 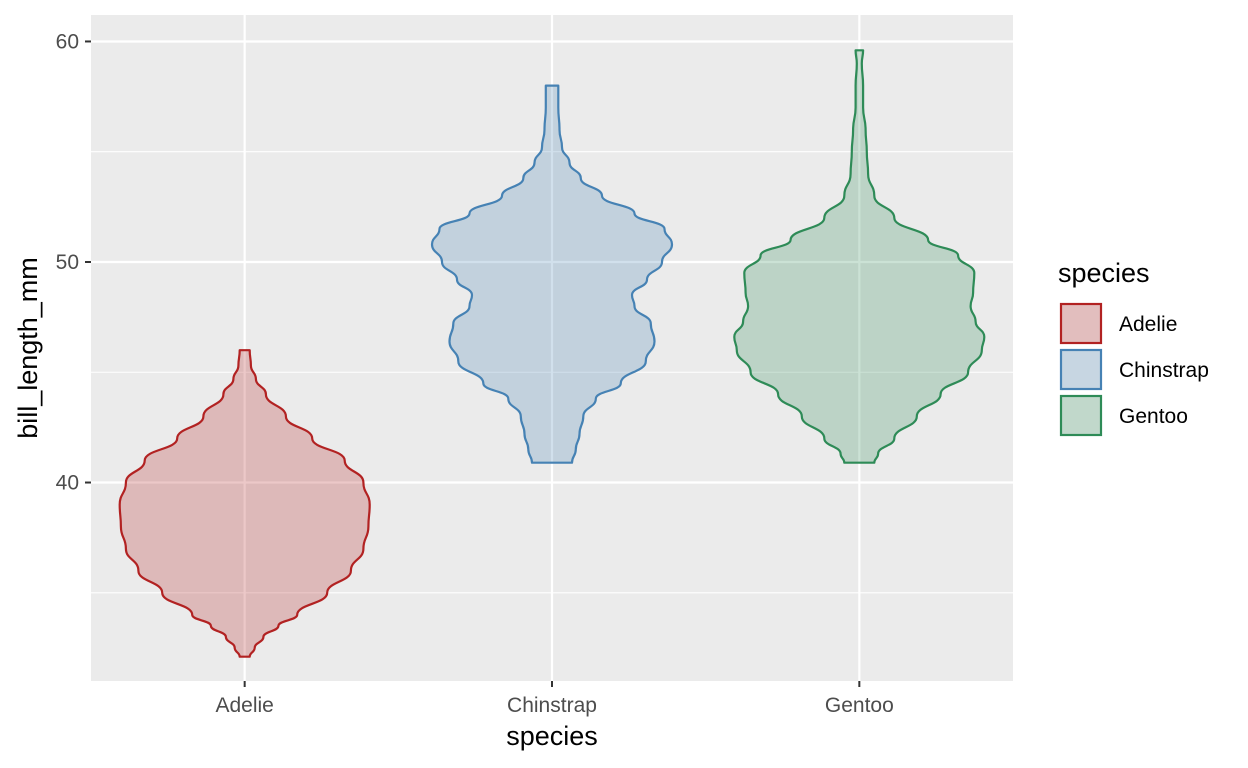 What do you see at coordinates (552, 274) in the screenshot?
I see `violin-chinstrap` at bounding box center [552, 274].